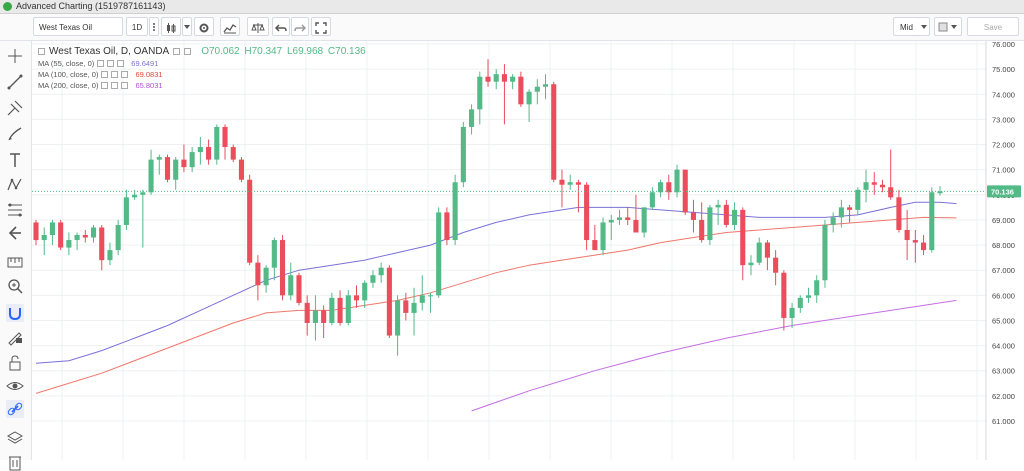 The image size is (1024, 471). What do you see at coordinates (115, 74) in the screenshot?
I see `ma100-hide-icon` at bounding box center [115, 74].